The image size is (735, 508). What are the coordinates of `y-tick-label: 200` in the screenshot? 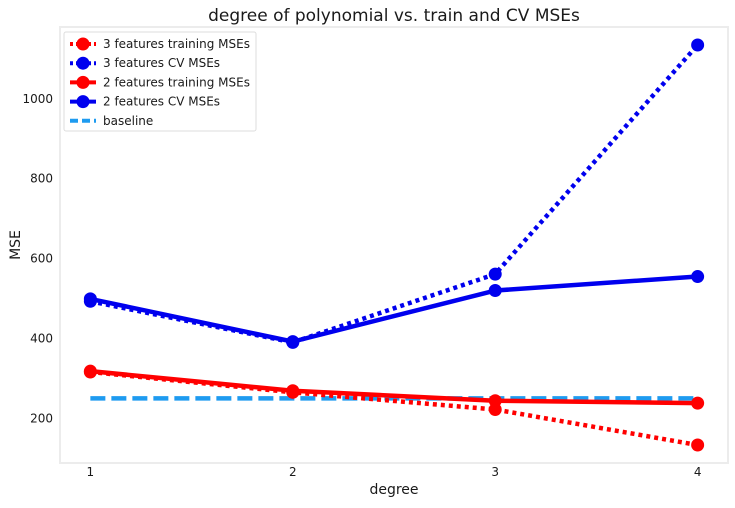 It's located at (41, 418).